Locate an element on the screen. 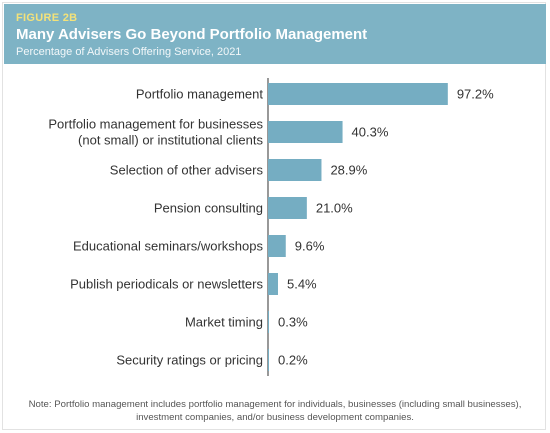 The width and height of the screenshot is (550, 433). category-label: Pension consulting is located at coordinates (208, 208).